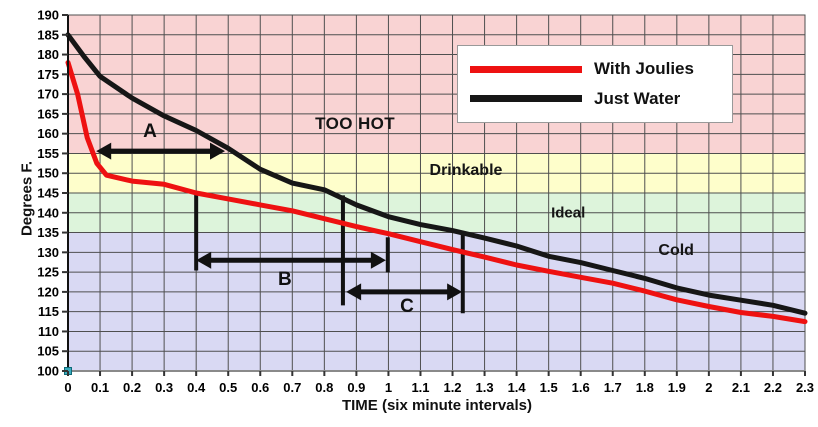  What do you see at coordinates (437, 405) in the screenshot?
I see `x-axis-title: TIME (six minute intervals)` at bounding box center [437, 405].